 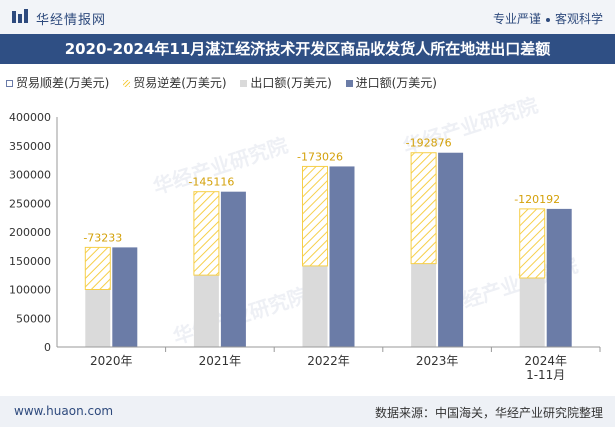 I want to click on data-label-deficit: -73233, so click(x=102, y=237).